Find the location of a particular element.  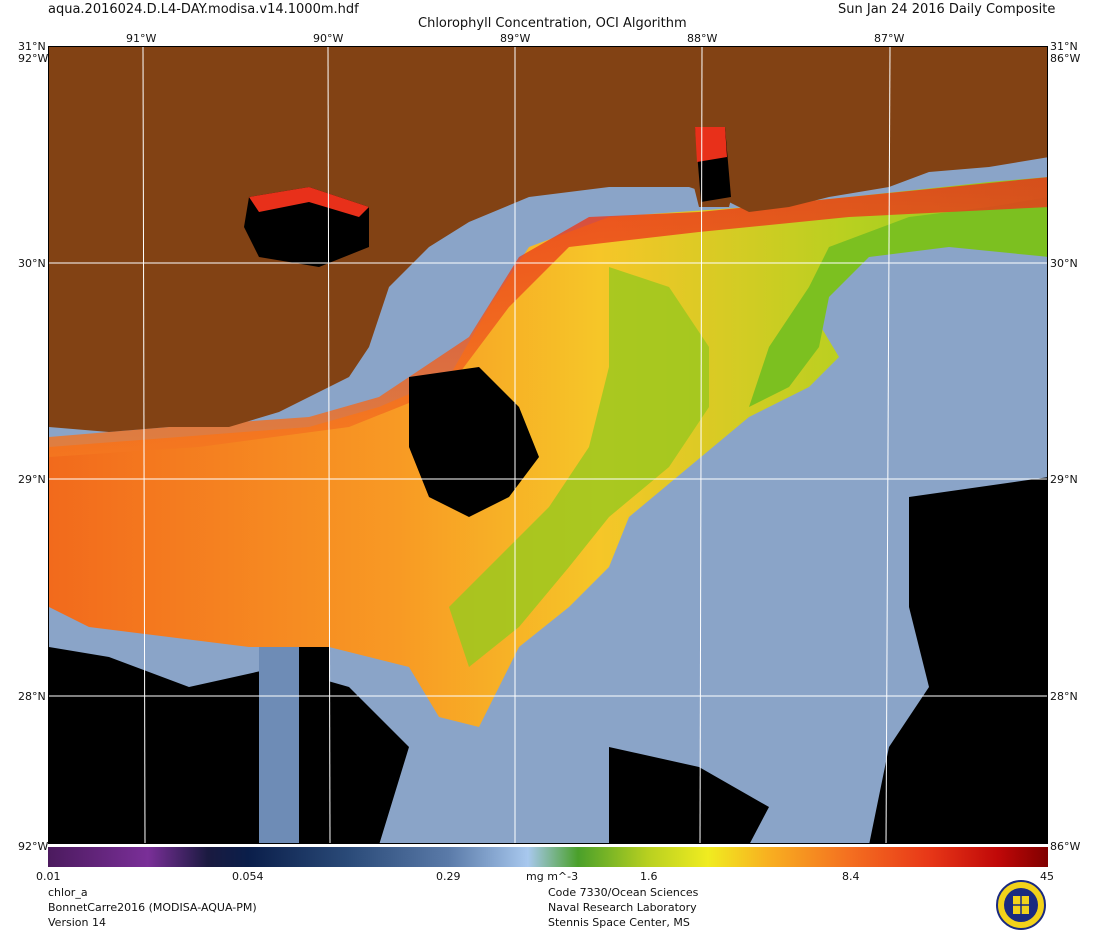

mobile-bay-chl is located at coordinates (711, 144).